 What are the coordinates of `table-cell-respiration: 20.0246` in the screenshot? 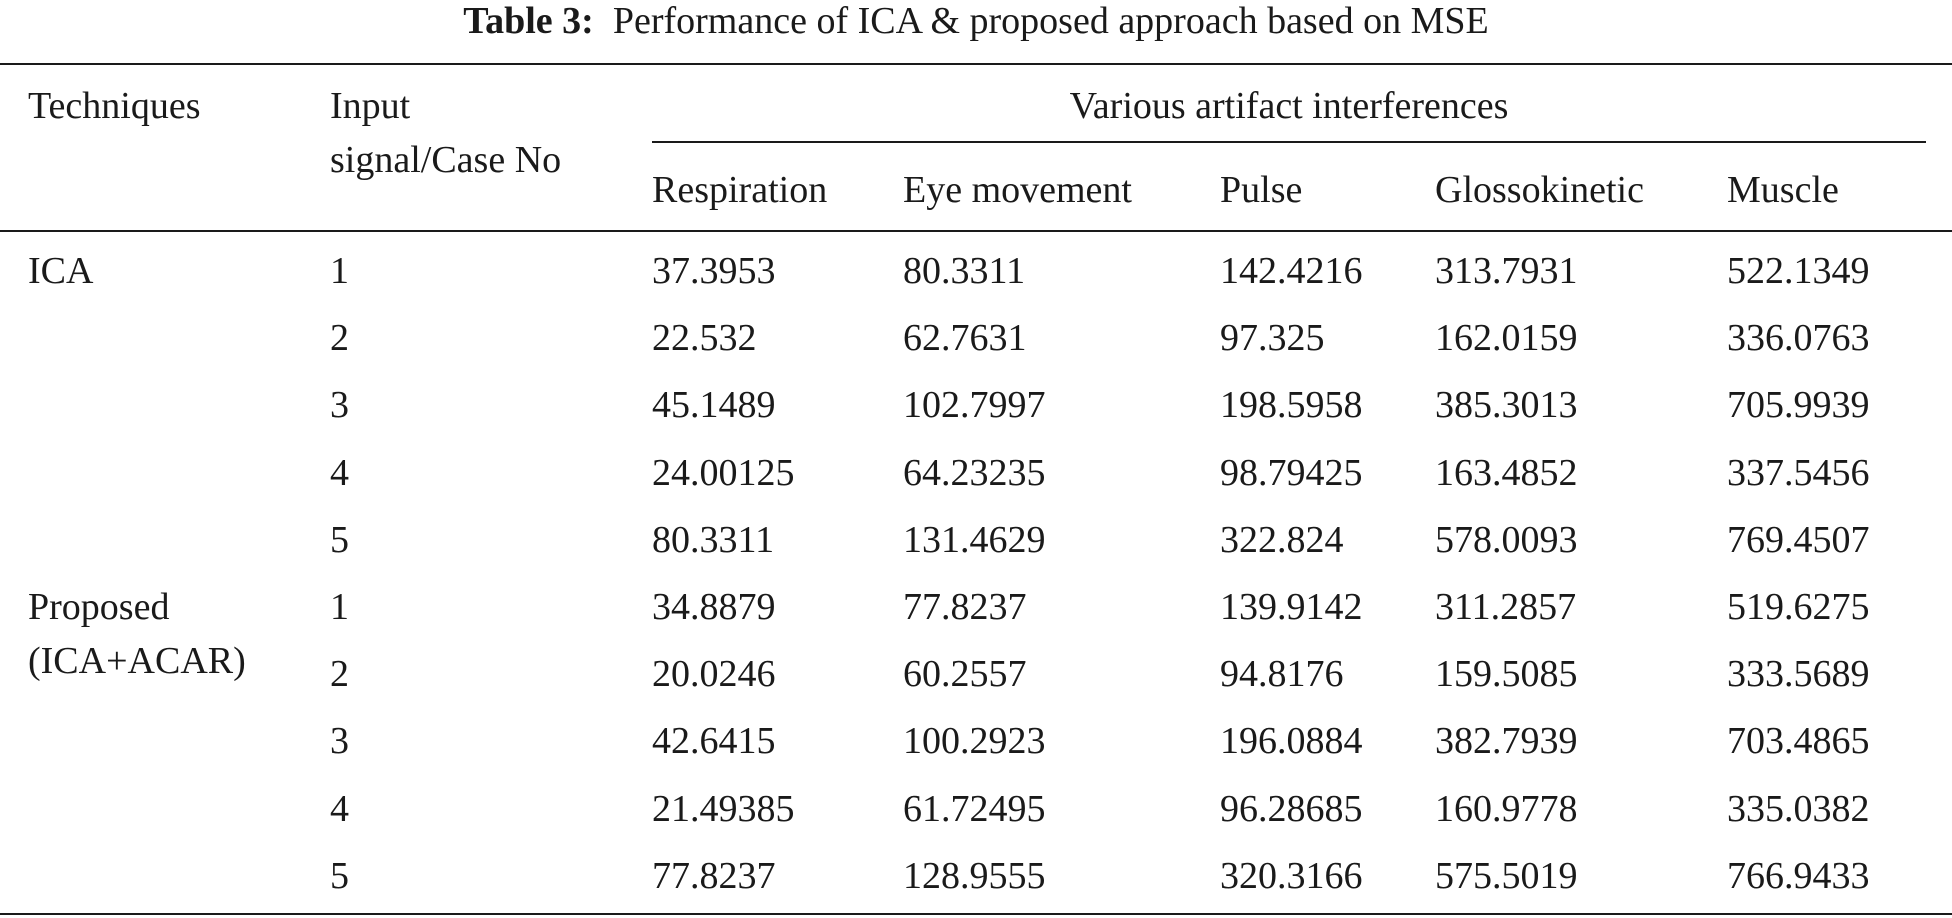 It's located at (714, 674).